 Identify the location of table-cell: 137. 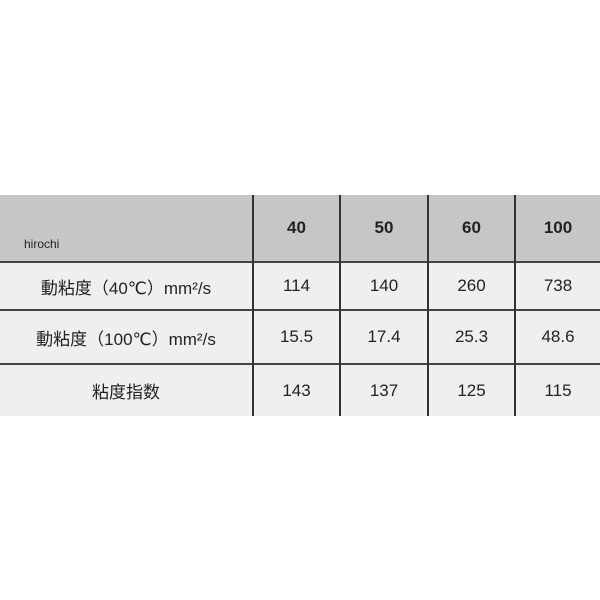
(383, 389).